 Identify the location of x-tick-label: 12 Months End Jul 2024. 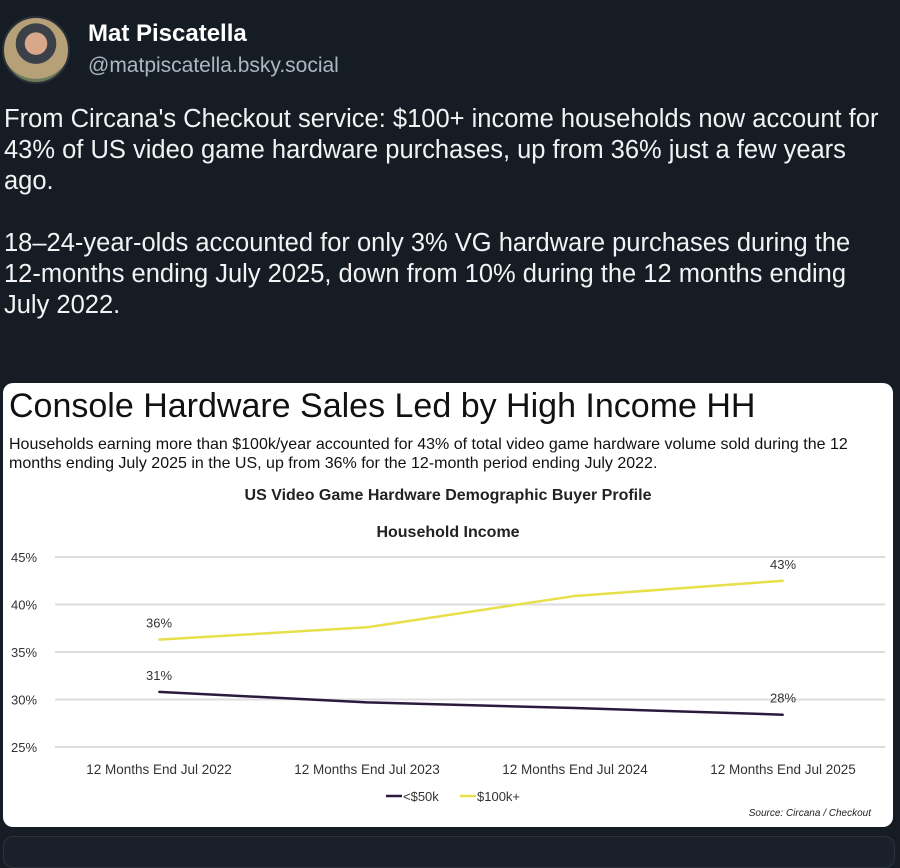
(575, 769).